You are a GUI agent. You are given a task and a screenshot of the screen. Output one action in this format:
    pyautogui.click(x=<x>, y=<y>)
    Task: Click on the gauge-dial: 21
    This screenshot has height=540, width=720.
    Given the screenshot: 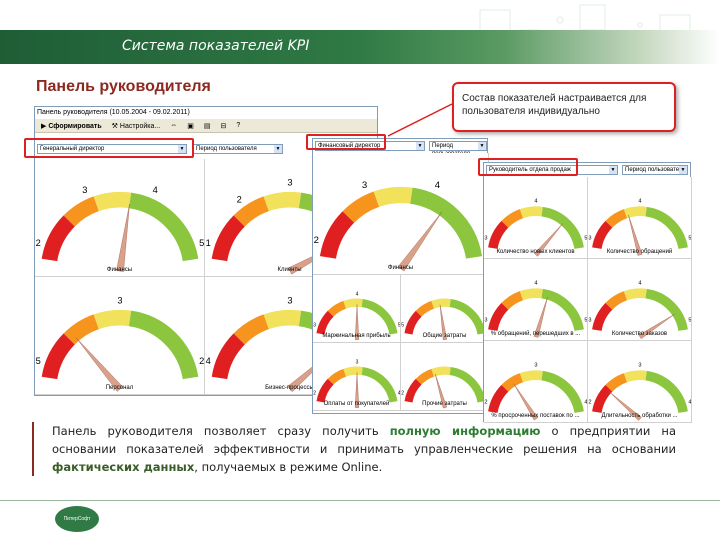 What is the action you would take?
    pyautogui.click(x=444, y=387)
    